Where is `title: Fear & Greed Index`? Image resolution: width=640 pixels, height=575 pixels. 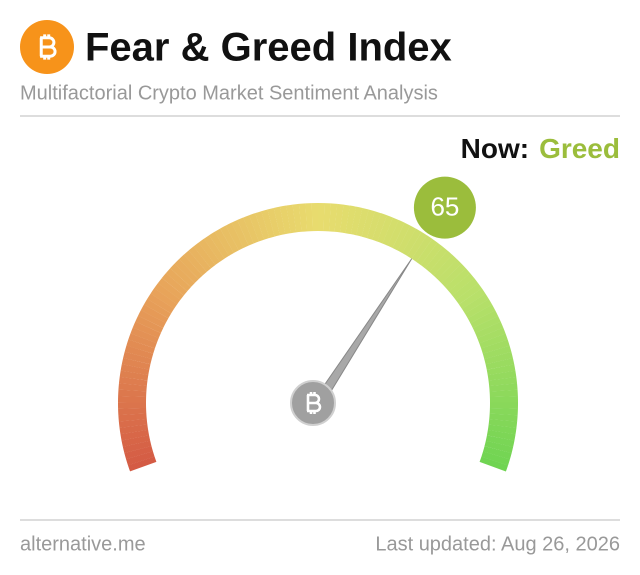
title: Fear & Greed Index is located at coordinates (268, 48).